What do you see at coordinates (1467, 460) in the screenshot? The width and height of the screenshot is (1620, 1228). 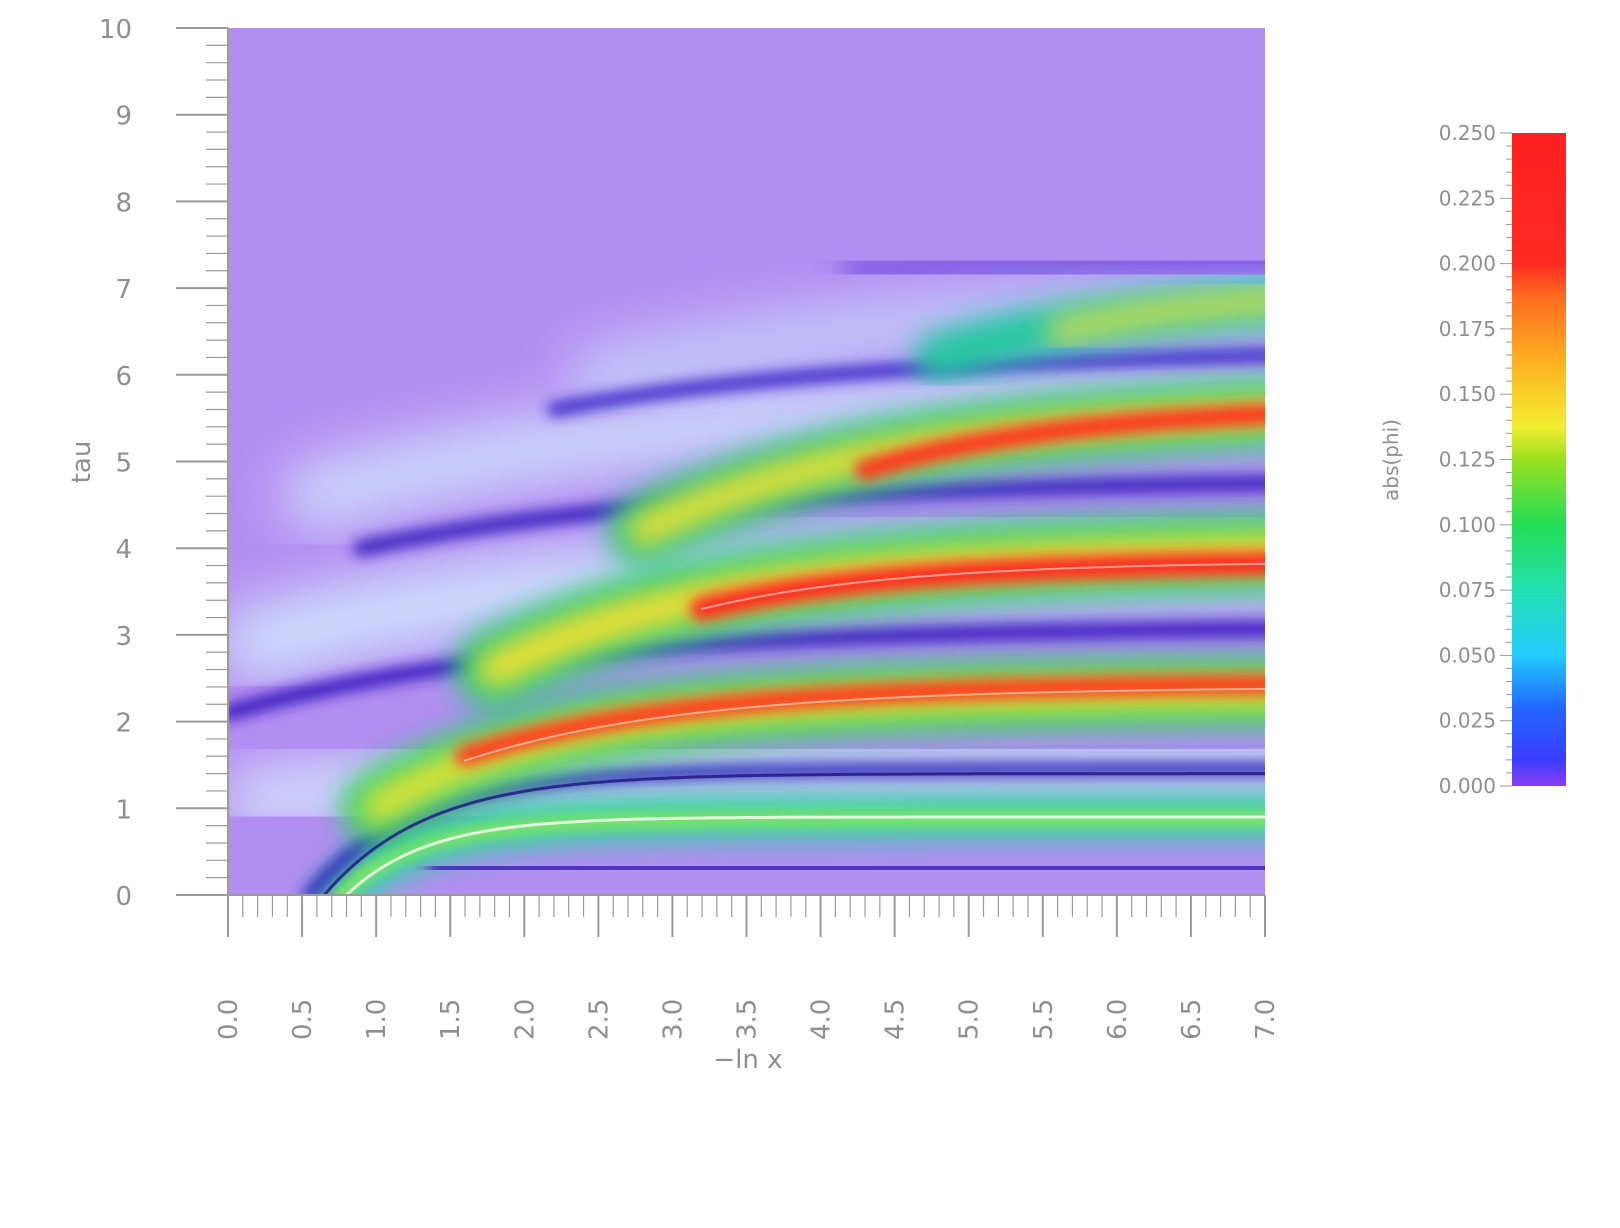 I see `colorbar-tick-label: 0.125` at bounding box center [1467, 460].